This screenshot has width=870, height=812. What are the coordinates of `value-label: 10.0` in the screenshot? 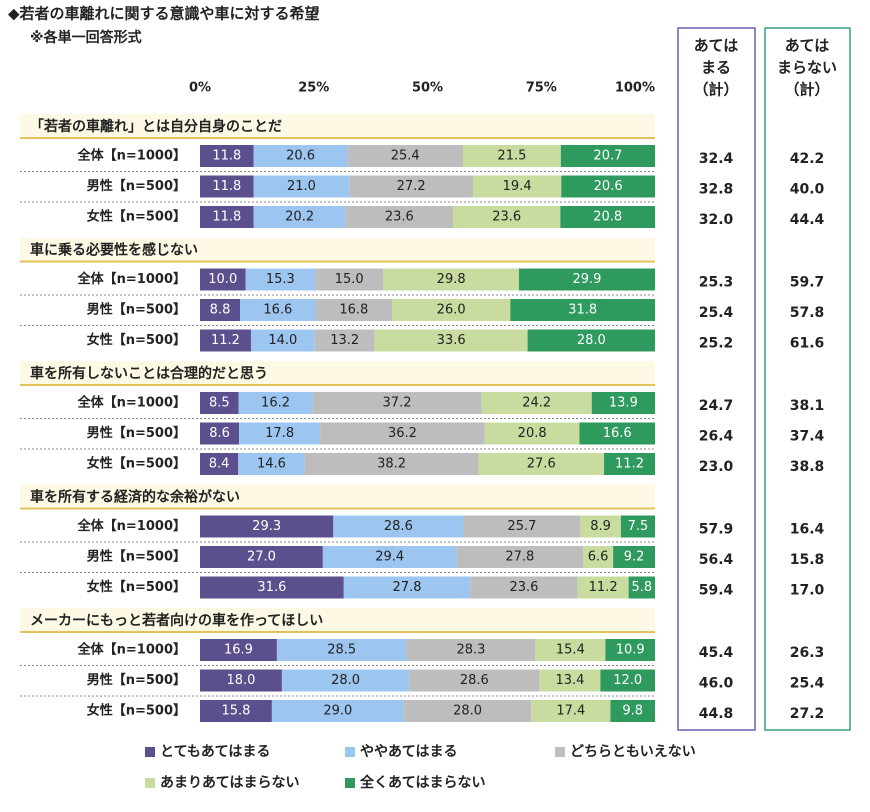 It's located at (222, 279).